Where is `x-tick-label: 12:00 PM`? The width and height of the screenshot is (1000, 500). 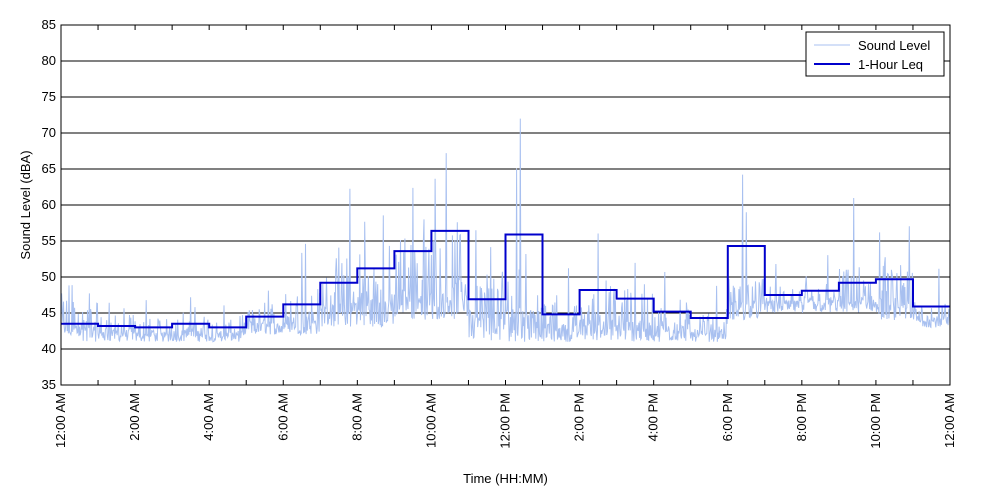 x-tick-label: 12:00 PM is located at coordinates (505, 421).